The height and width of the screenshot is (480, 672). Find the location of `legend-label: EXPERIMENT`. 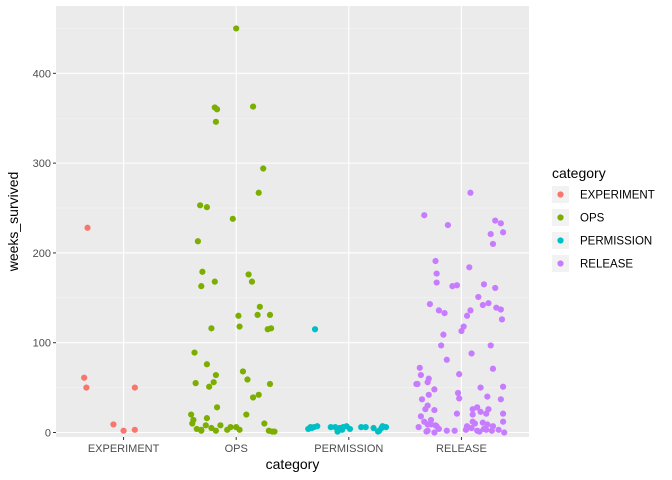

legend-label: EXPERIMENT is located at coordinates (617, 196).